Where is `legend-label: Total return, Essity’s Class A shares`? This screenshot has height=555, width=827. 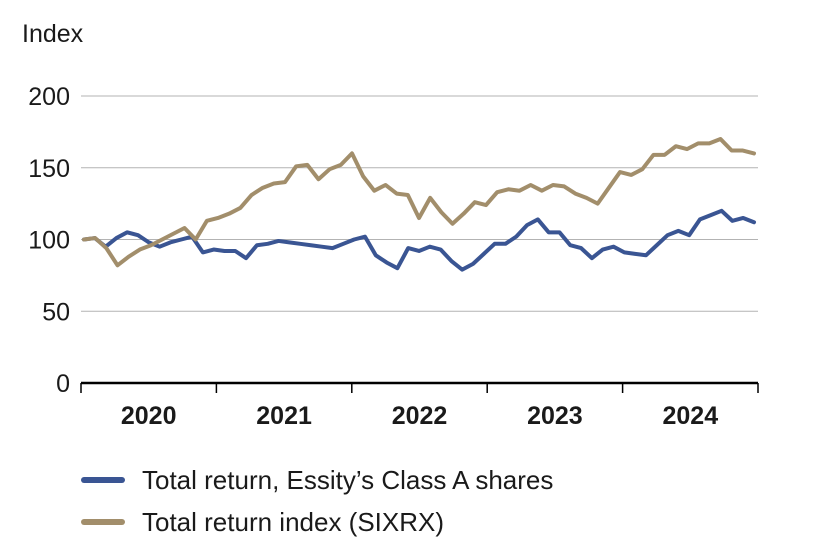 legend-label: Total return, Essity’s Class A shares is located at coordinates (347, 480).